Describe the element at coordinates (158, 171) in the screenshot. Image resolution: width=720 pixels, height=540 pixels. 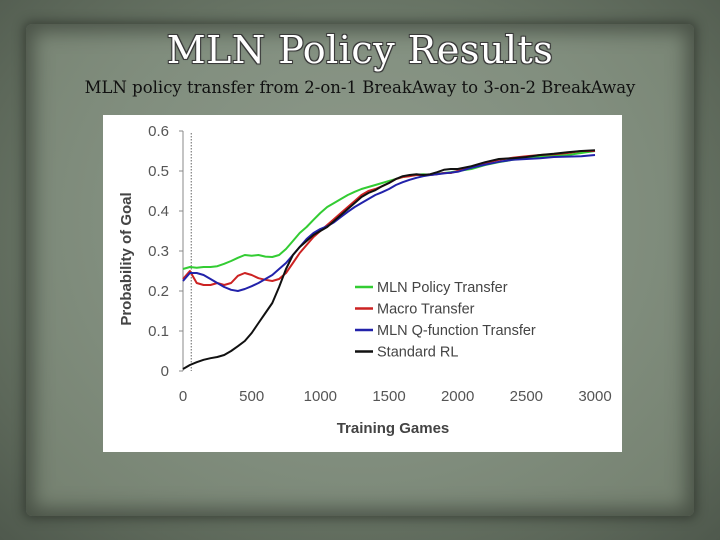
I see `y-tick-label: 0.5` at that location.